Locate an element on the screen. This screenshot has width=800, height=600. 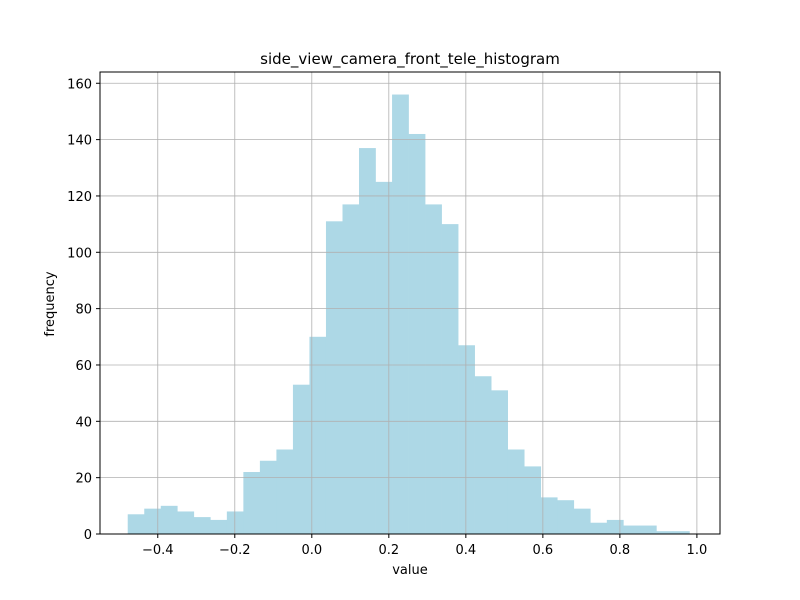
x-axis-label: value is located at coordinates (410, 570).